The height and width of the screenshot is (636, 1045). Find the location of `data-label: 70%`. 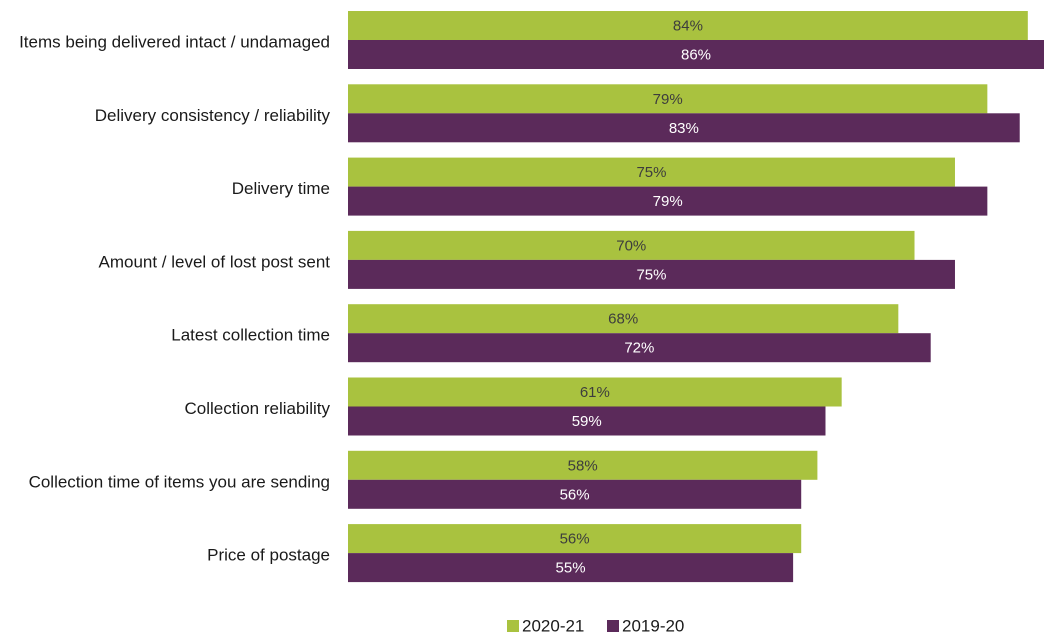

data-label: 70% is located at coordinates (631, 245).